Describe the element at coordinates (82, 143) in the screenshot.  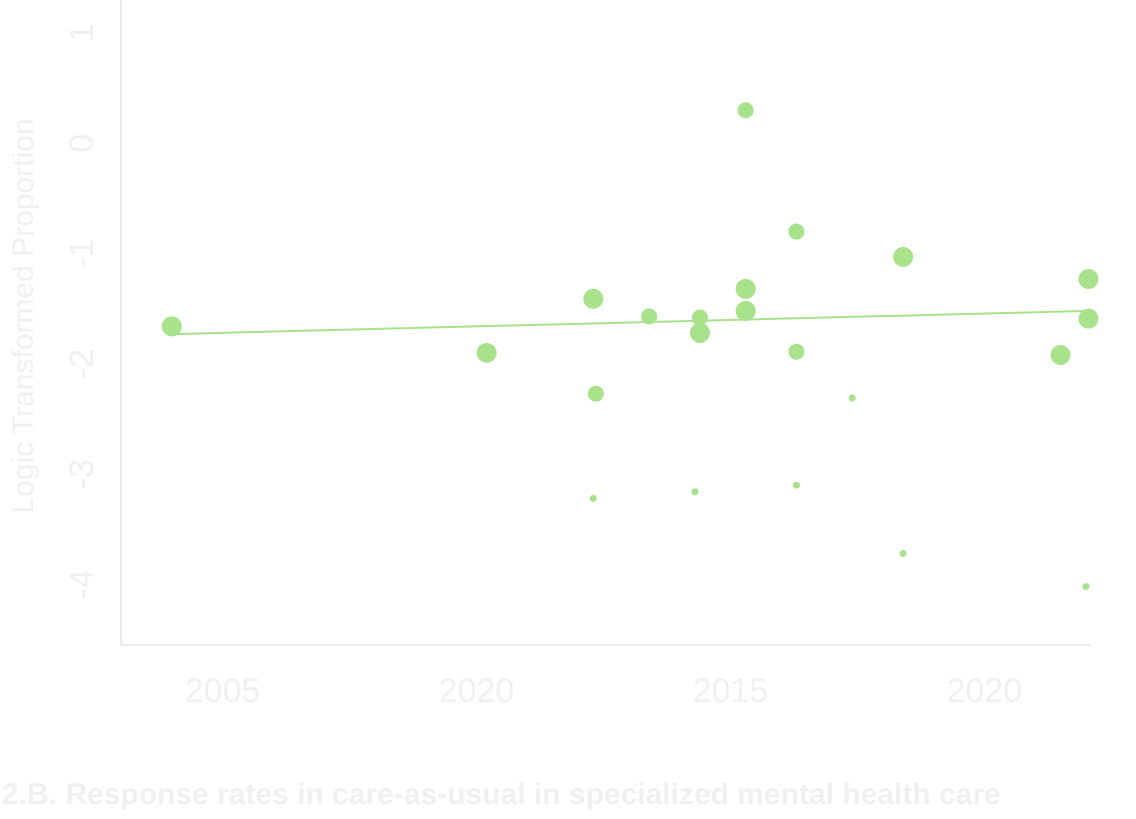
I see `y-tick-label: 0` at that location.